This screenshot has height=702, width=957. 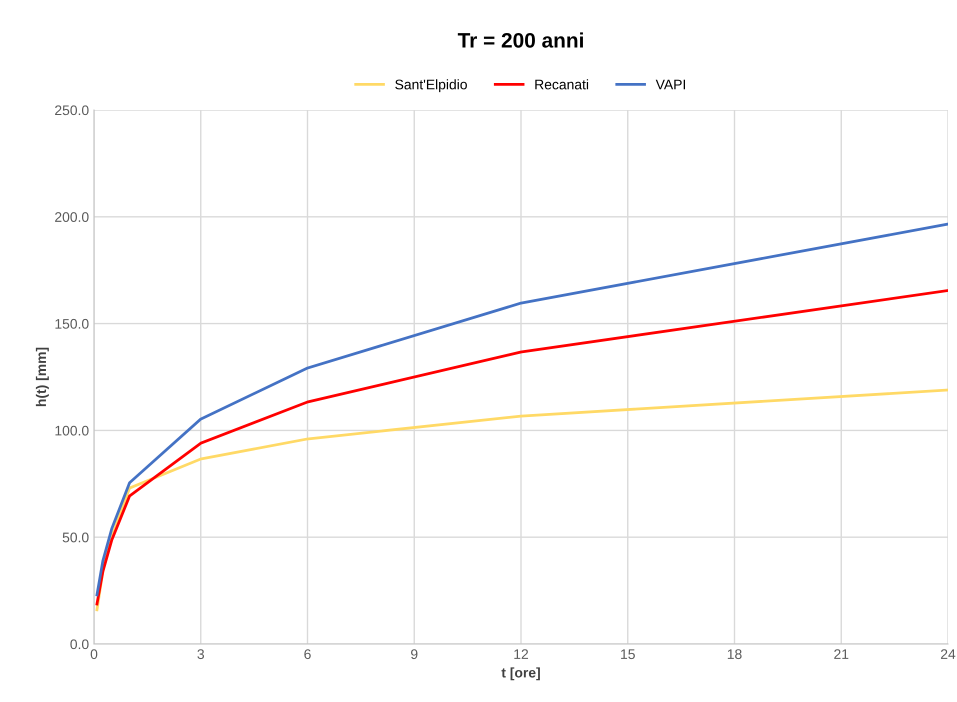 What do you see at coordinates (75, 537) in the screenshot?
I see `y-tick-label: 50.0` at bounding box center [75, 537].